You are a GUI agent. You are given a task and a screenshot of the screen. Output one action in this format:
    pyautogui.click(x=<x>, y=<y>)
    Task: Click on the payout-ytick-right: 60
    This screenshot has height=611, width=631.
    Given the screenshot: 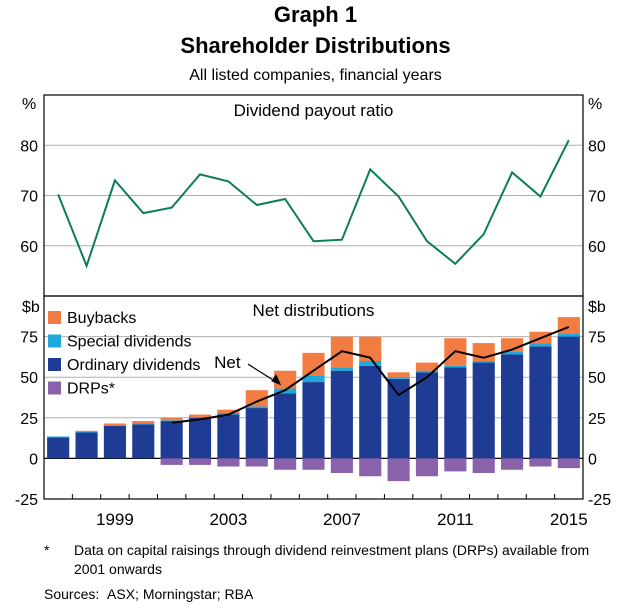 What is the action you would take?
    pyautogui.click(x=597, y=247)
    